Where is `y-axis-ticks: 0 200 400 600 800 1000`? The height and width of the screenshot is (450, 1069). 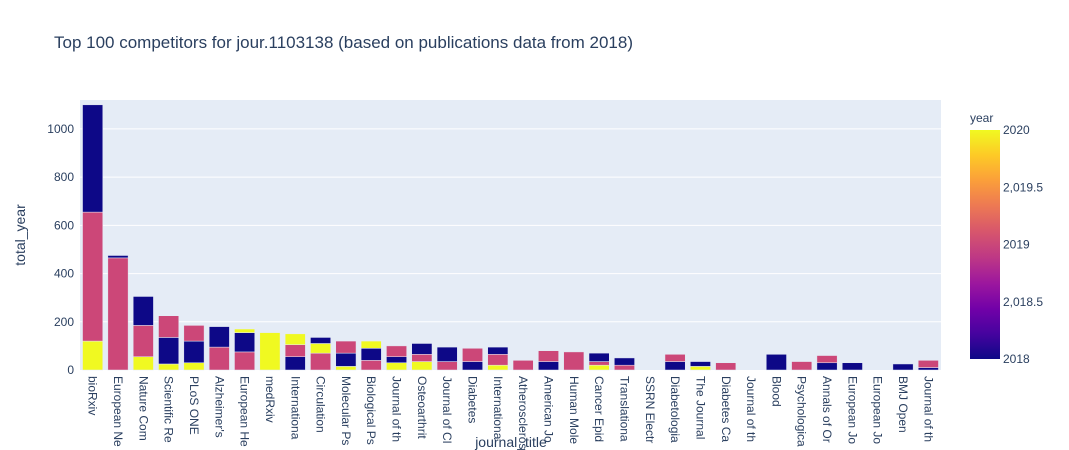 y-axis-ticks: 0 200 400 600 800 1000 is located at coordinates (60, 249).